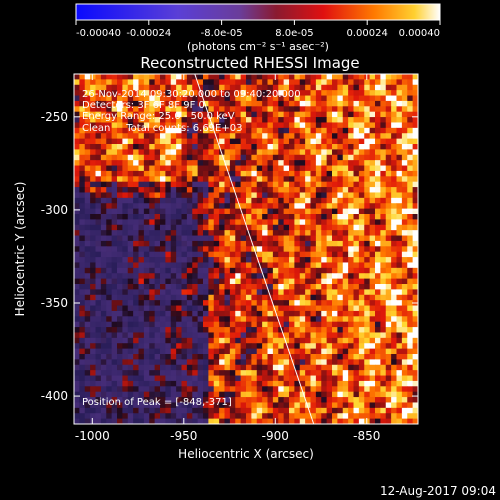 This screenshot has width=500, height=500. What do you see at coordinates (148, 33) in the screenshot?
I see `colorbar-tick-label: -0.00024` at bounding box center [148, 33].